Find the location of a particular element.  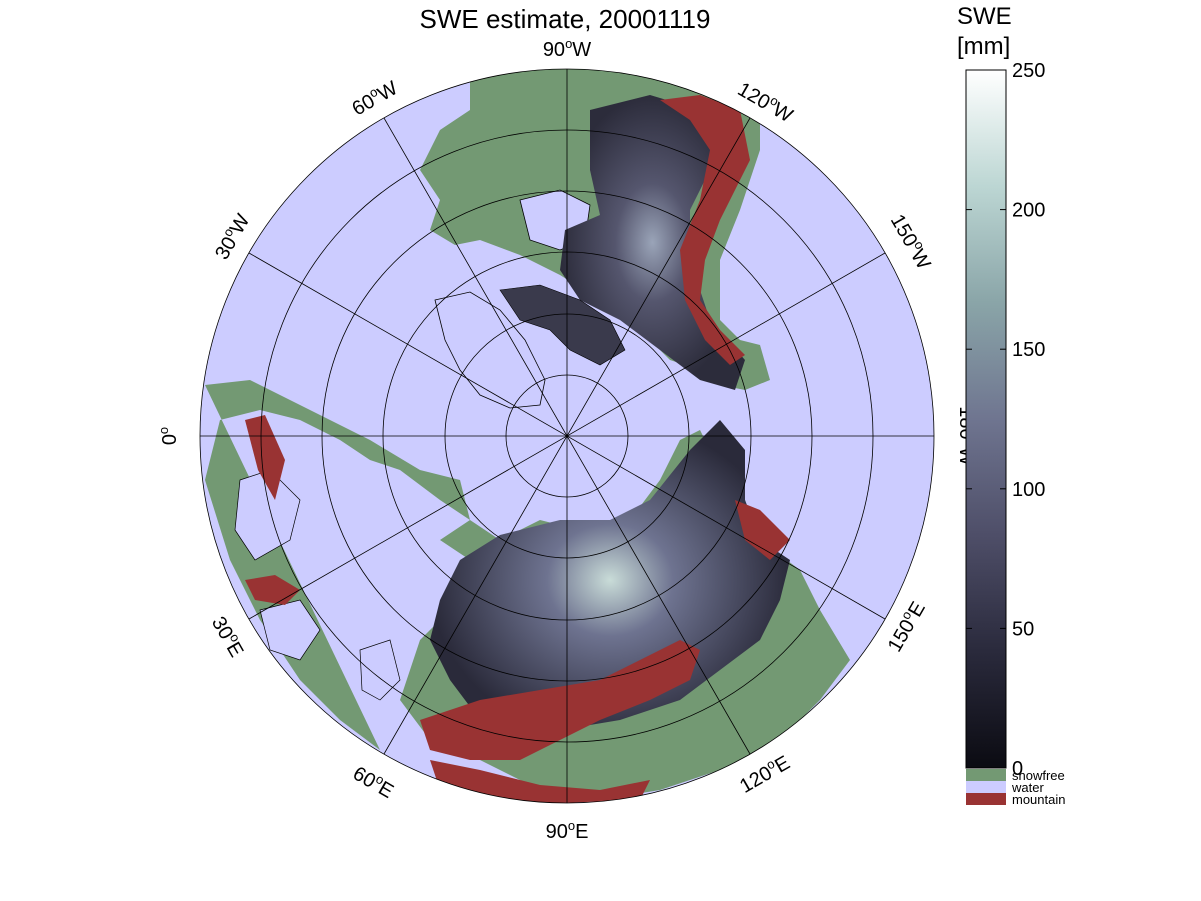

colorbar-title-line1: SWE is located at coordinates (984, 16).